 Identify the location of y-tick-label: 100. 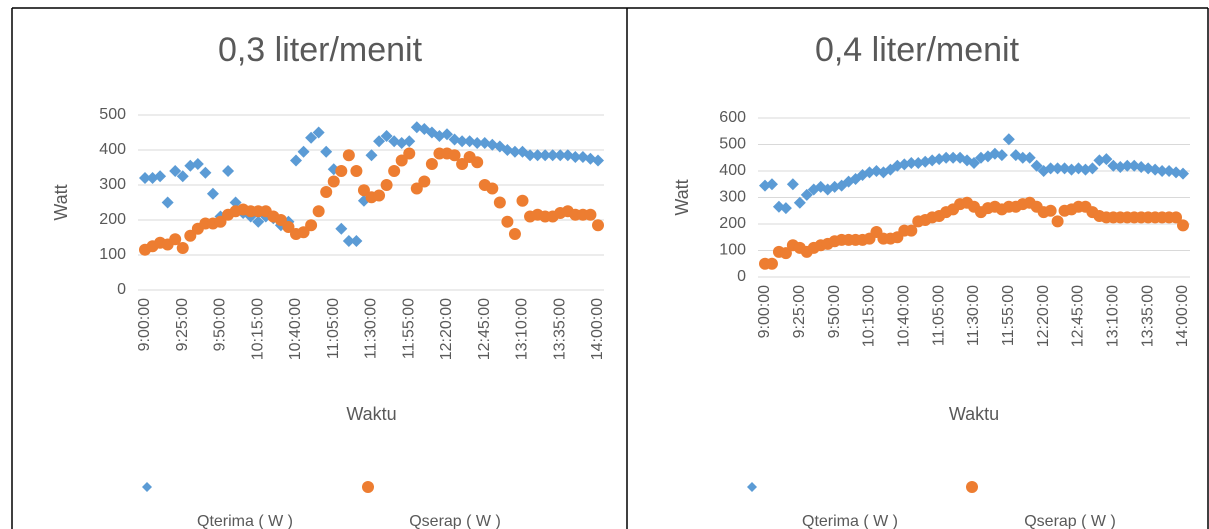
(112, 254).